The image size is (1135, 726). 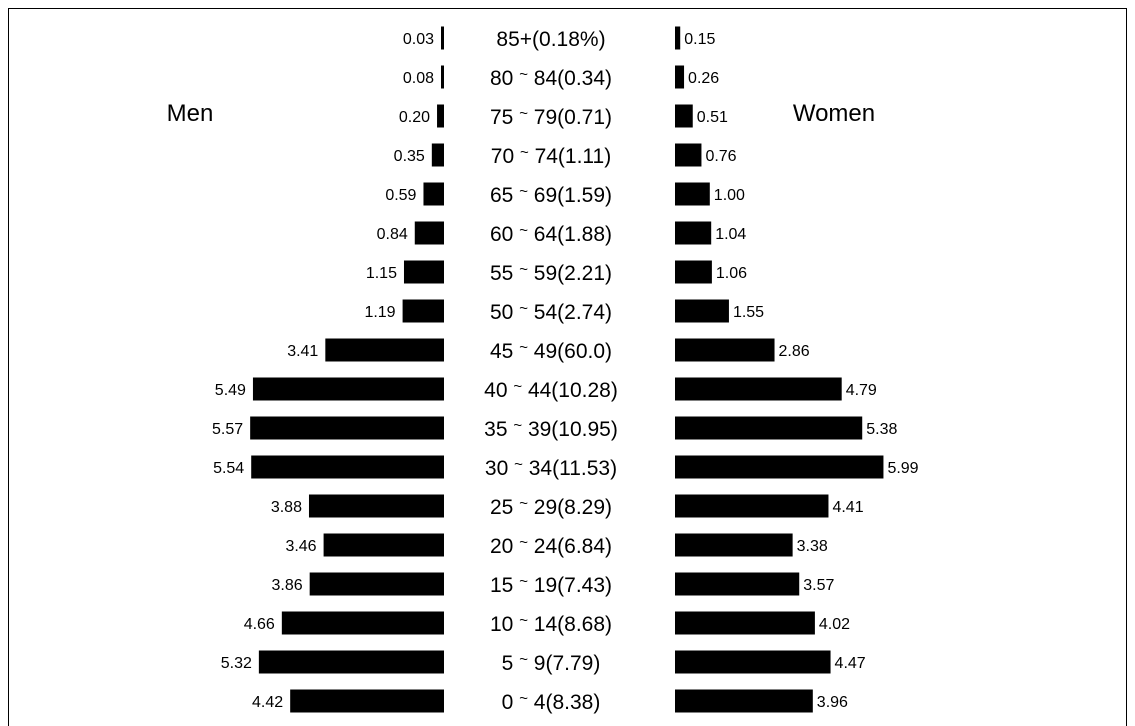 I want to click on men-value-label: 1.19, so click(x=379, y=312).